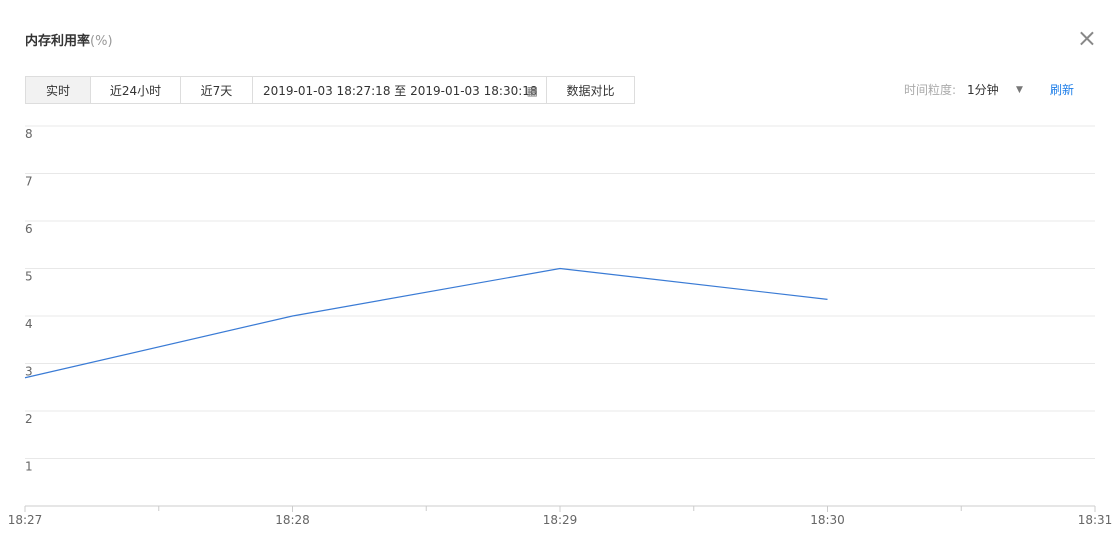  I want to click on x-tick-label: 18:29, so click(560, 520).